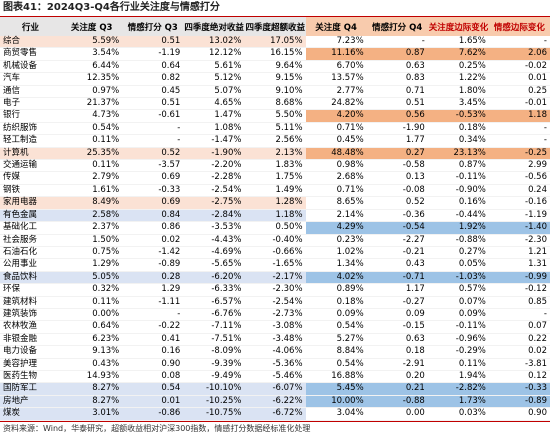  Describe the element at coordinates (214, 389) in the screenshot. I see `table-cell: -10.10%` at that location.